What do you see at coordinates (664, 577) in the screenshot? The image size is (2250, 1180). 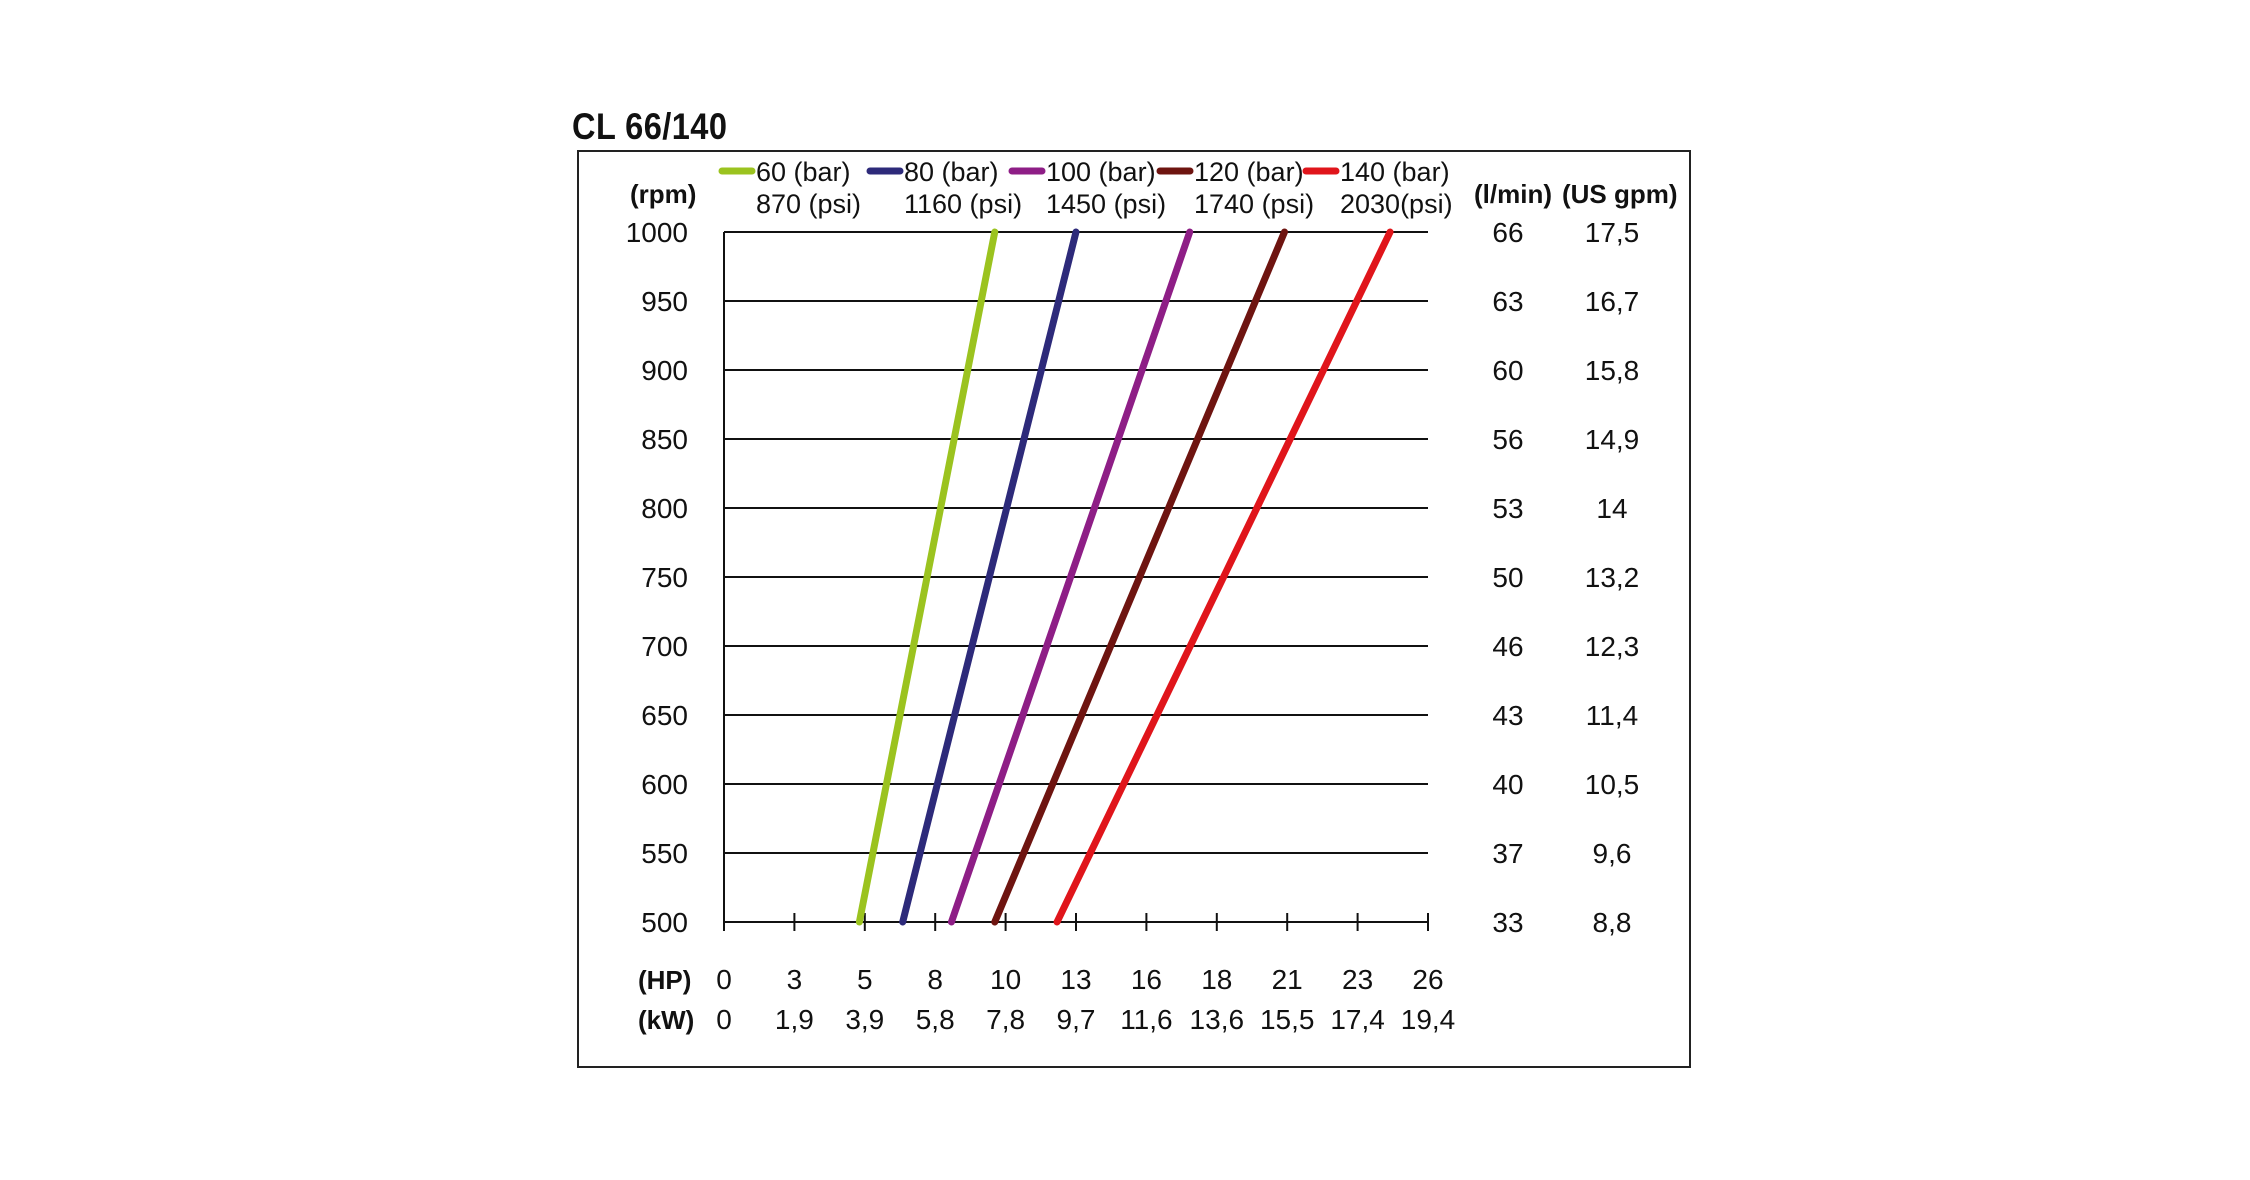 I see `y-tick-label: 750` at bounding box center [664, 577].